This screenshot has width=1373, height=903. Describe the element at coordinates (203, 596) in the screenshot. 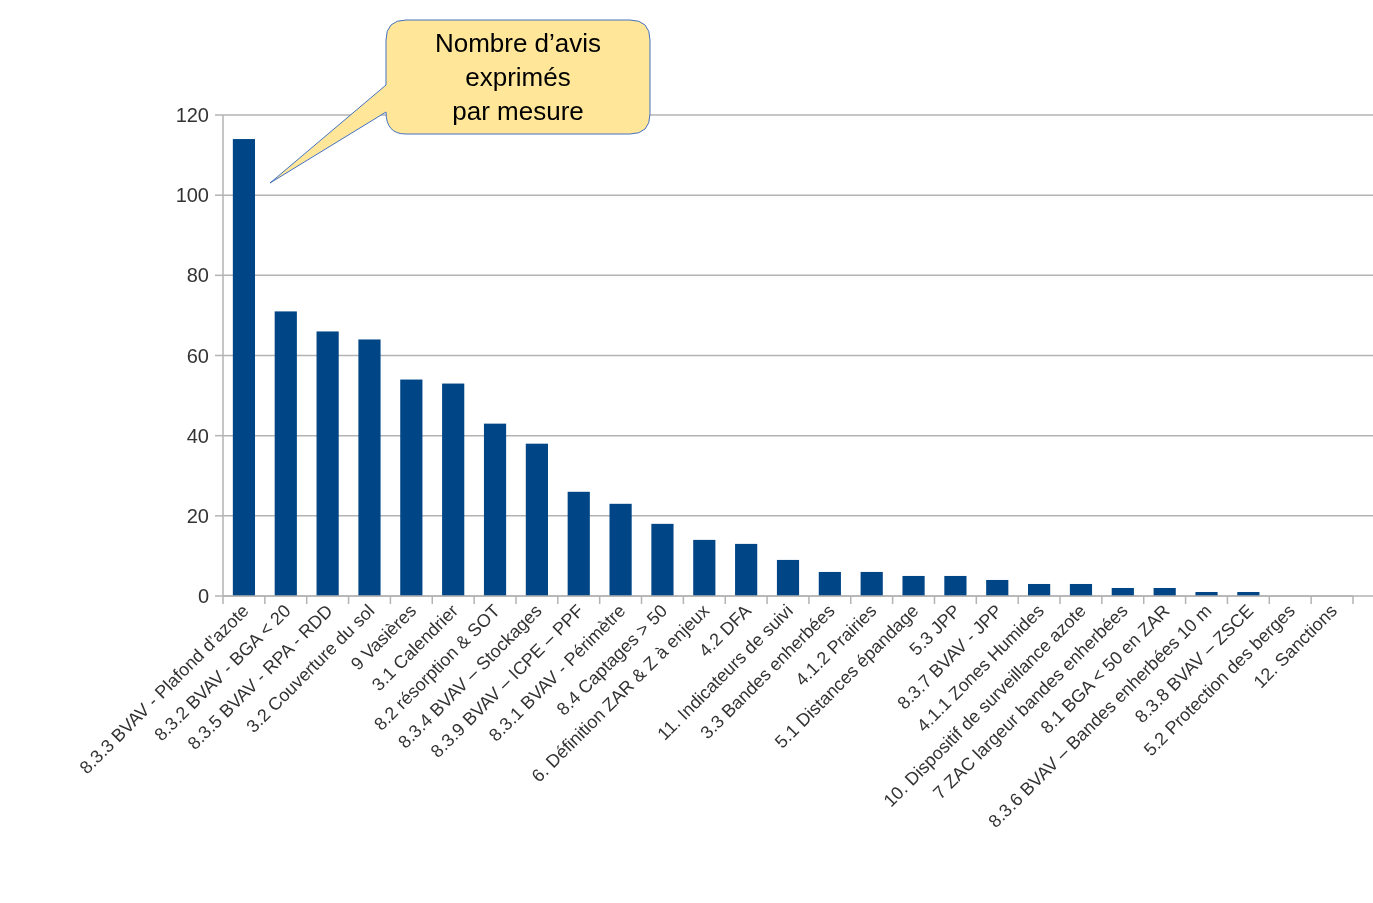

I see `y-tick-label: 0` at that location.